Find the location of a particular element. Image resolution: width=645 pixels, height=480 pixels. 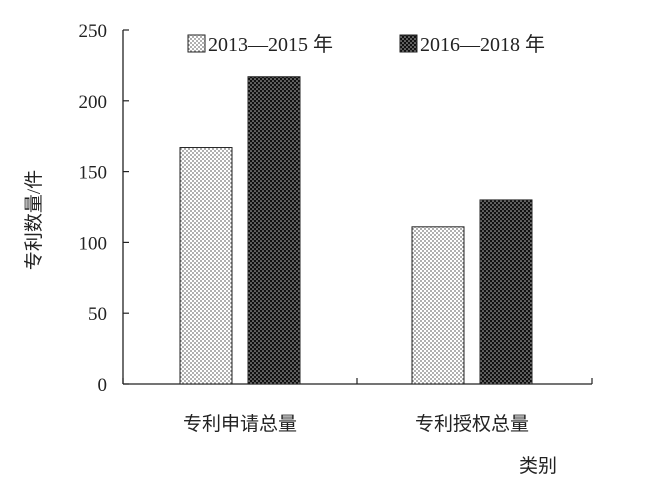

x-category-label-2: 专利授权总量 is located at coordinates (472, 424).